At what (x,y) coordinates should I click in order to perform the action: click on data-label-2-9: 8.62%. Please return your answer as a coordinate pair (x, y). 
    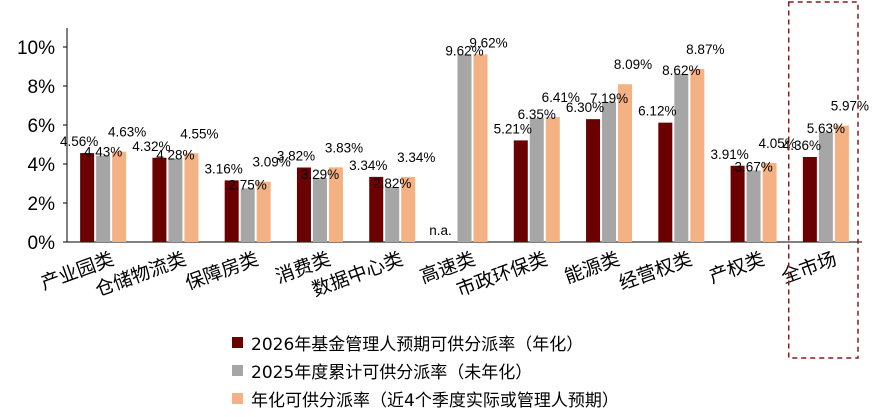
    Looking at the image, I should click on (681, 70).